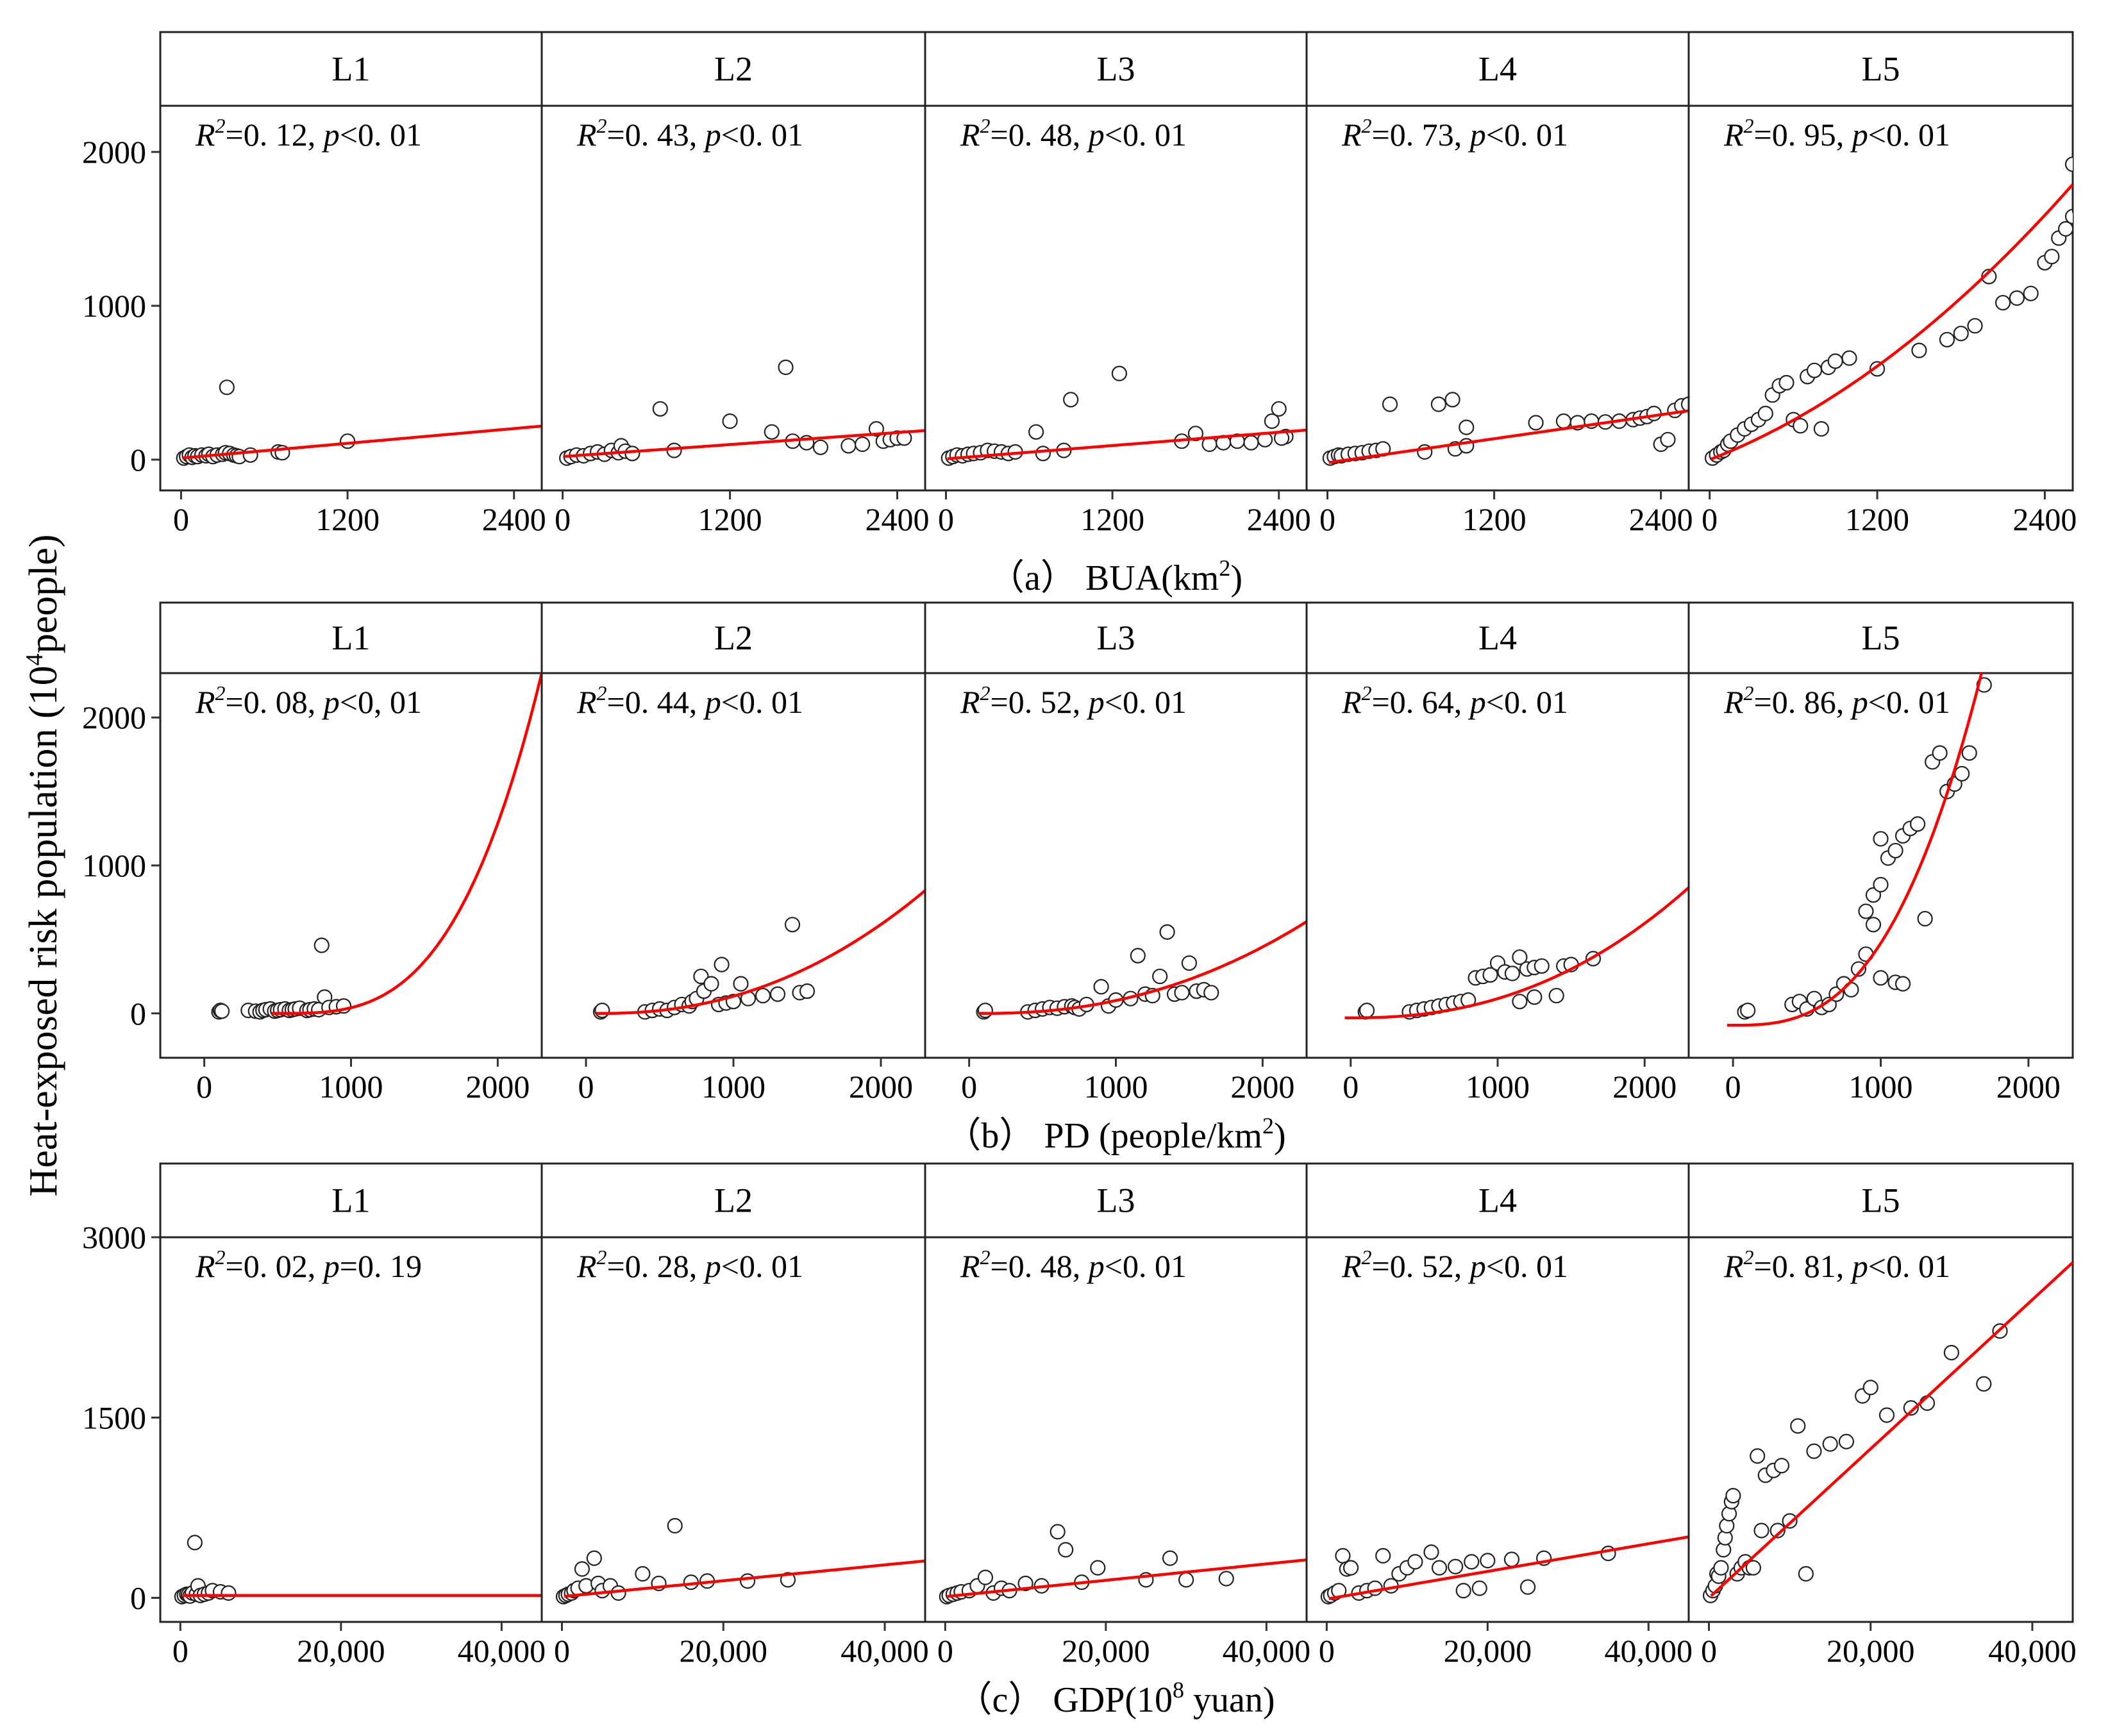 This screenshot has width=2108, height=1736. I want to click on panel-strip-label: L2, so click(733, 1200).